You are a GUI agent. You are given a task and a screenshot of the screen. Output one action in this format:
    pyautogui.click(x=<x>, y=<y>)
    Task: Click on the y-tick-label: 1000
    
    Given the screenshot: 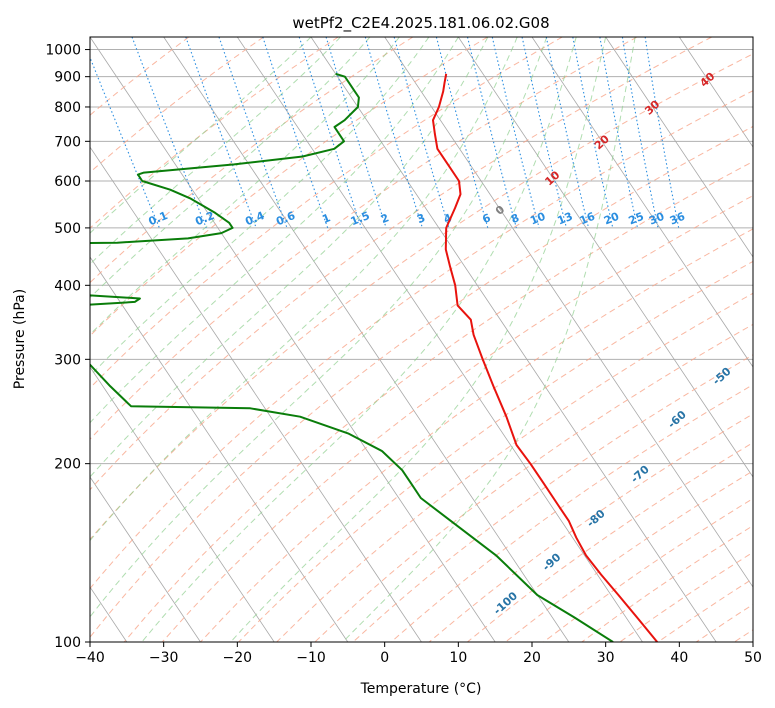 What is the action you would take?
    pyautogui.click(x=63, y=51)
    